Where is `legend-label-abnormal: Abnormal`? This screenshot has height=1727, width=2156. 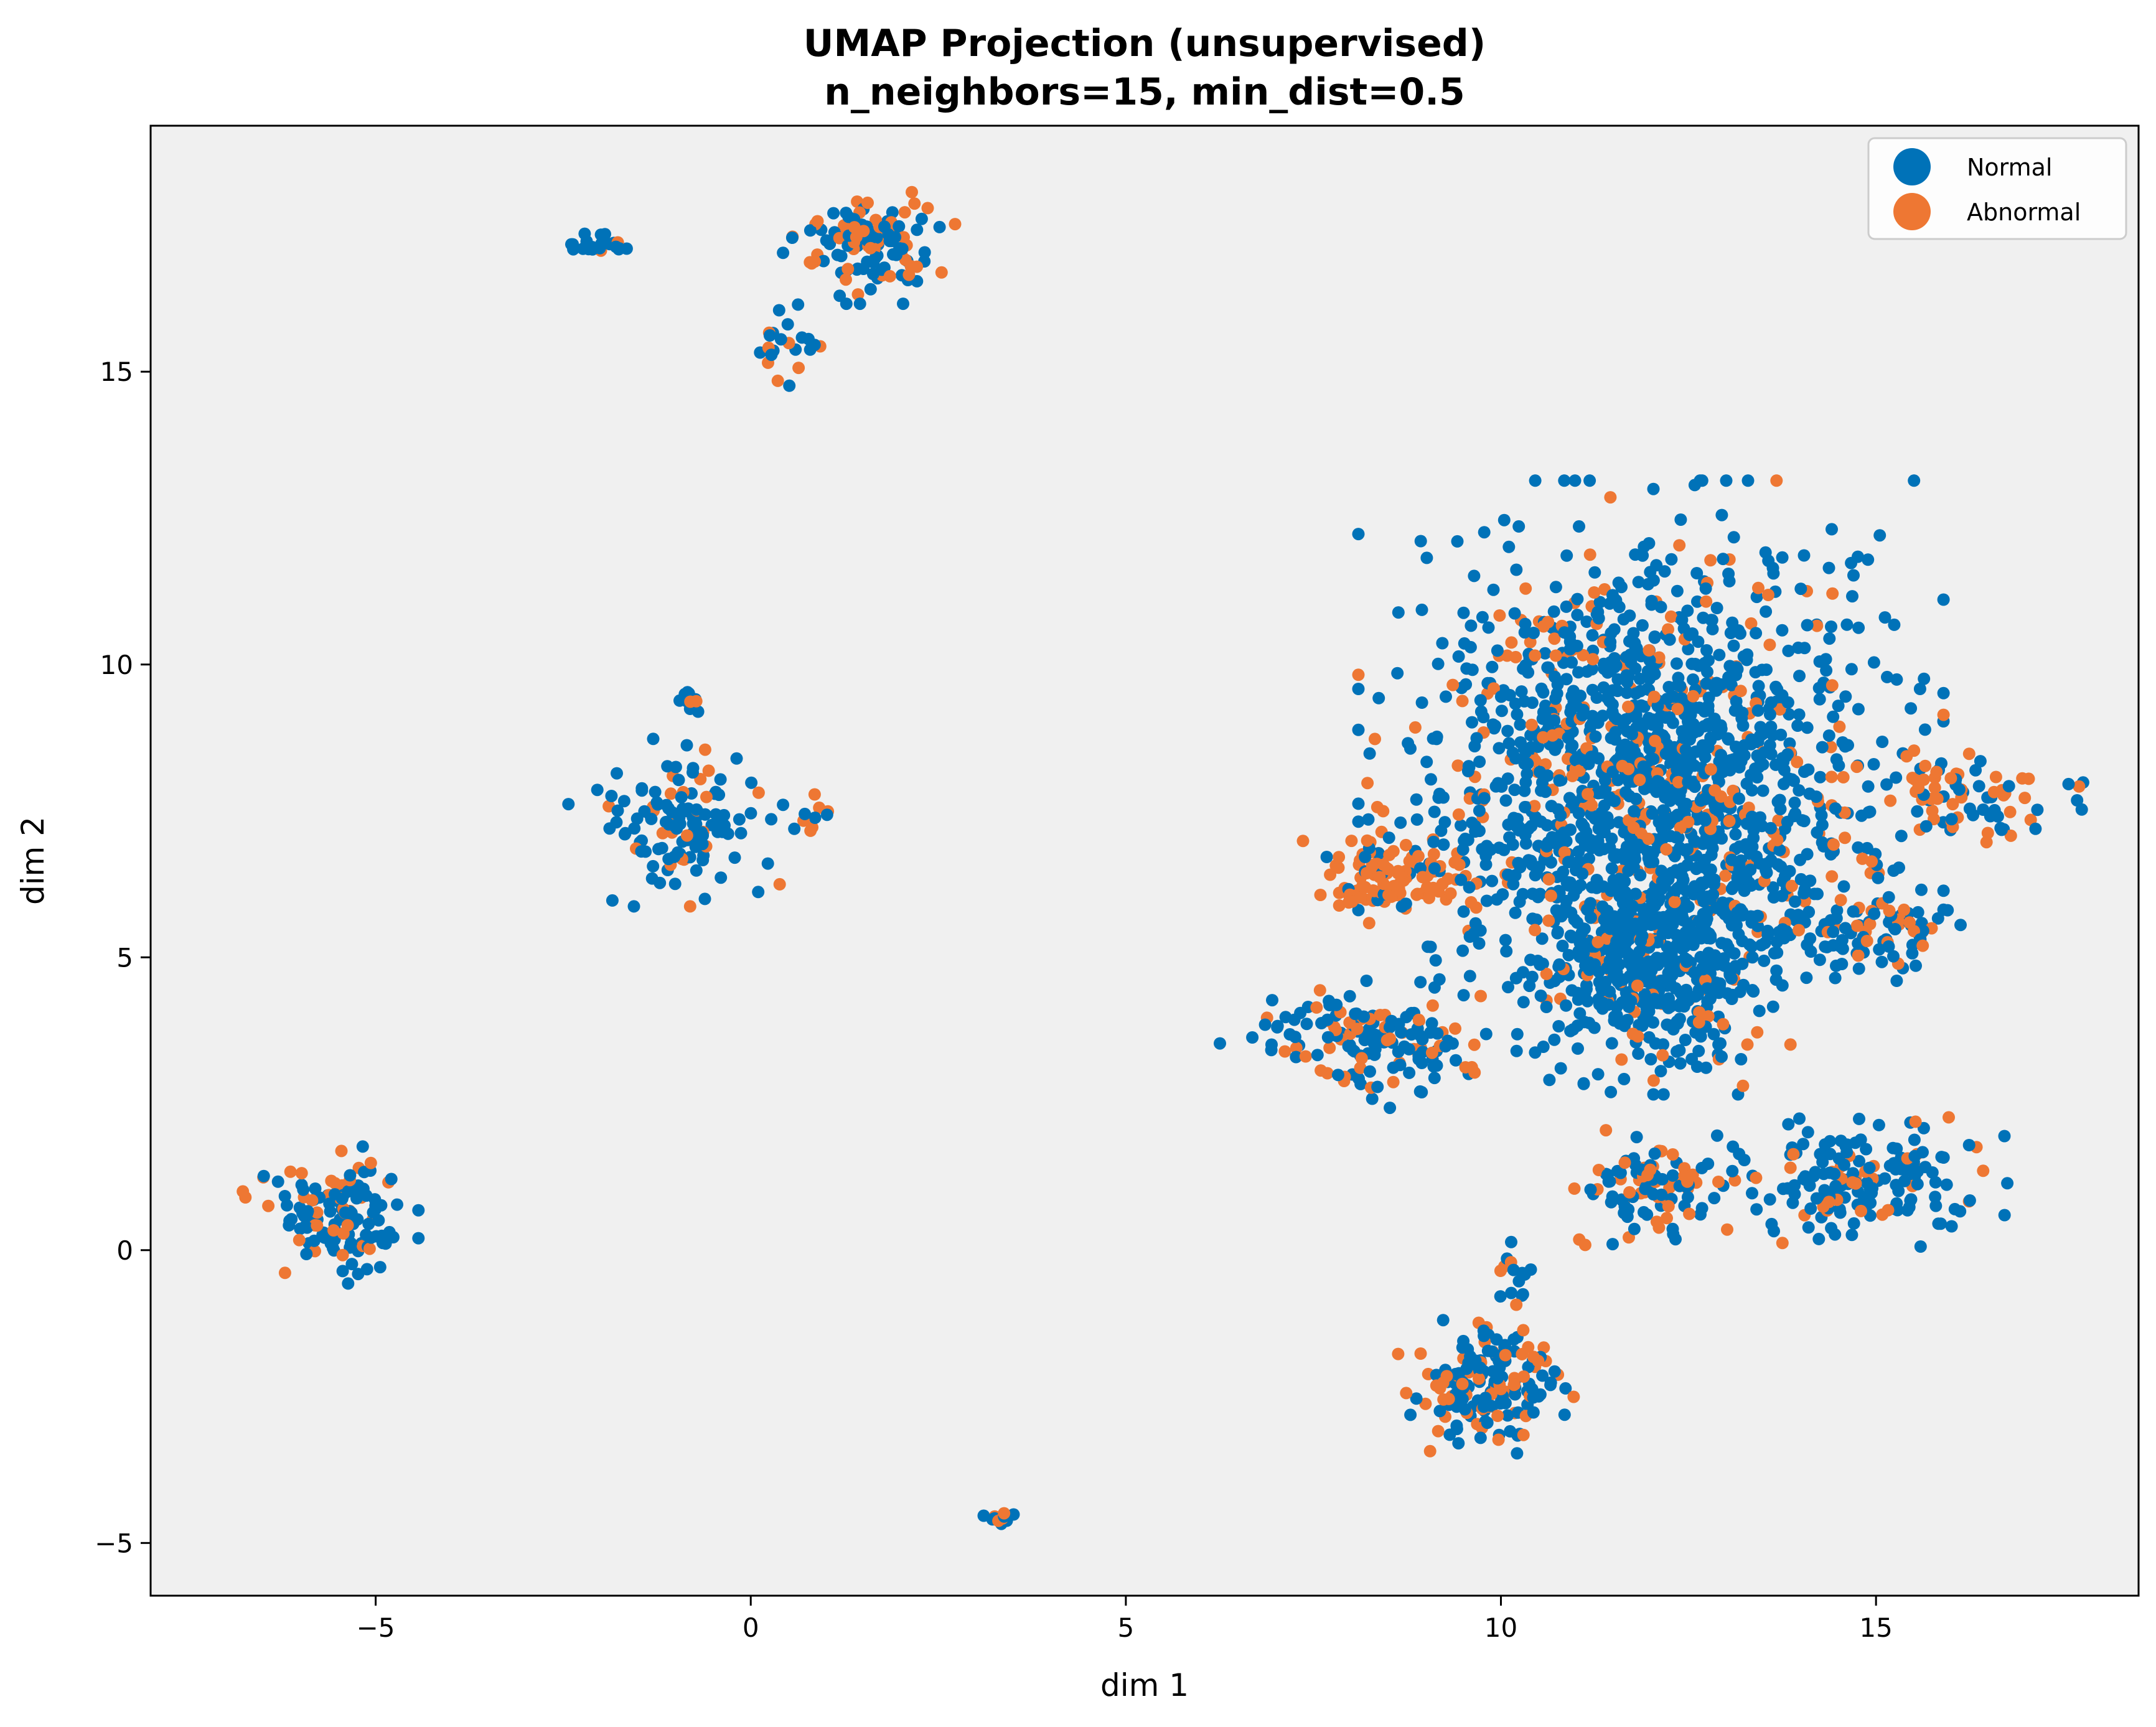
legend-label-abnormal: Abnormal is located at coordinates (2024, 212).